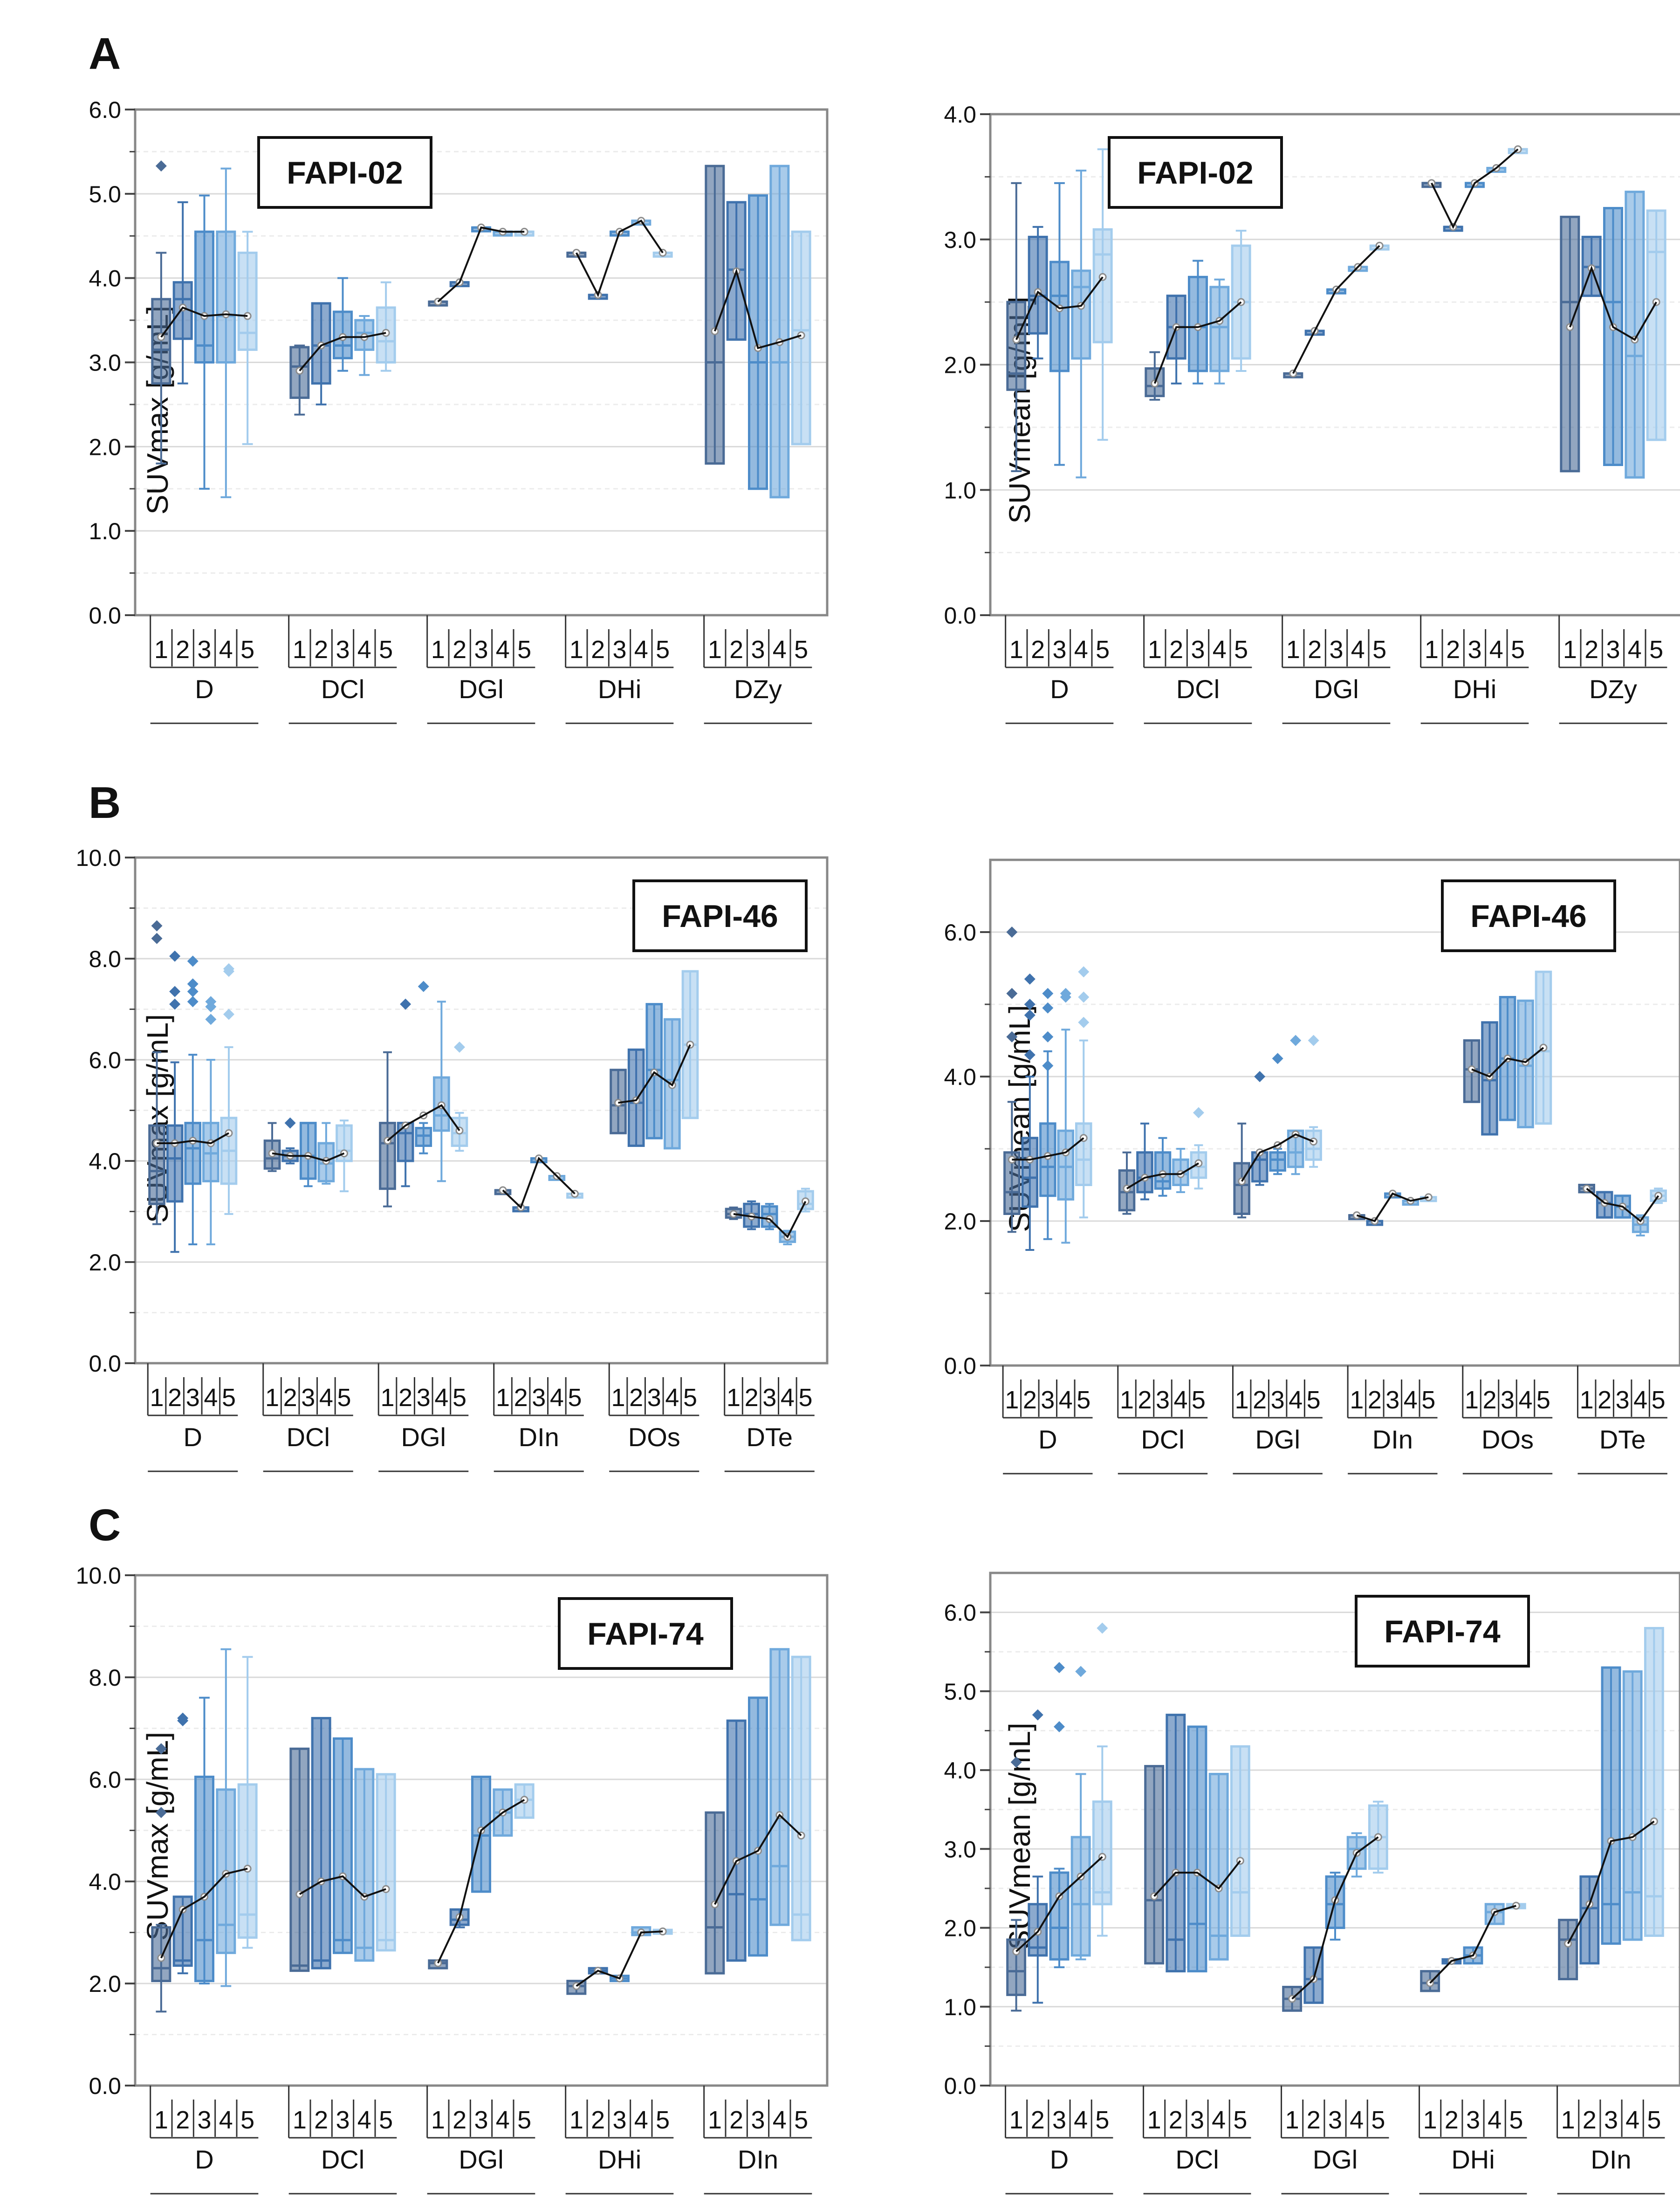 The width and height of the screenshot is (1680, 2210). I want to click on x-group-label: D, so click(204, 689).